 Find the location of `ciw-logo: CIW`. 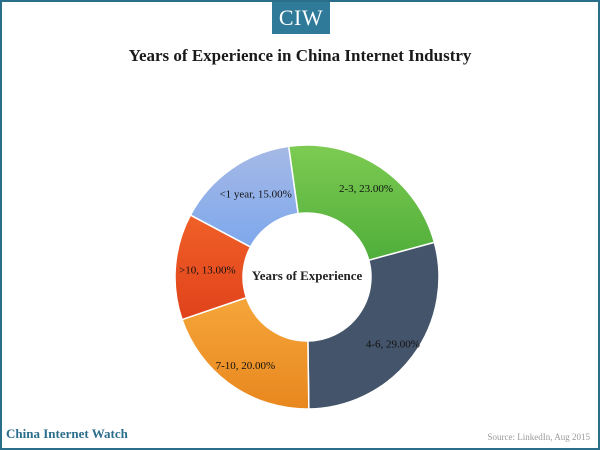

ciw-logo: CIW is located at coordinates (301, 18).